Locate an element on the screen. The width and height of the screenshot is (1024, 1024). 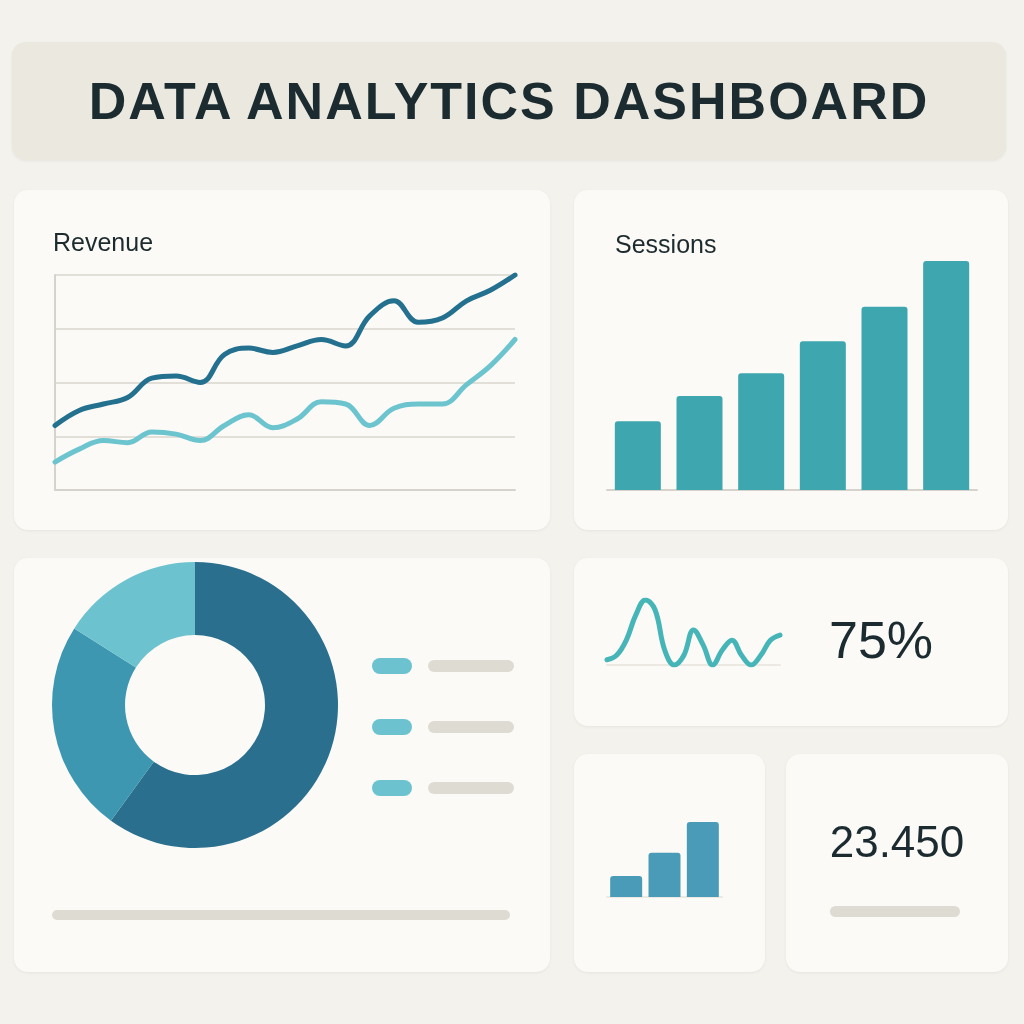
text: DATA ANALYTICS DASHBOARD is located at coordinates (509, 101).